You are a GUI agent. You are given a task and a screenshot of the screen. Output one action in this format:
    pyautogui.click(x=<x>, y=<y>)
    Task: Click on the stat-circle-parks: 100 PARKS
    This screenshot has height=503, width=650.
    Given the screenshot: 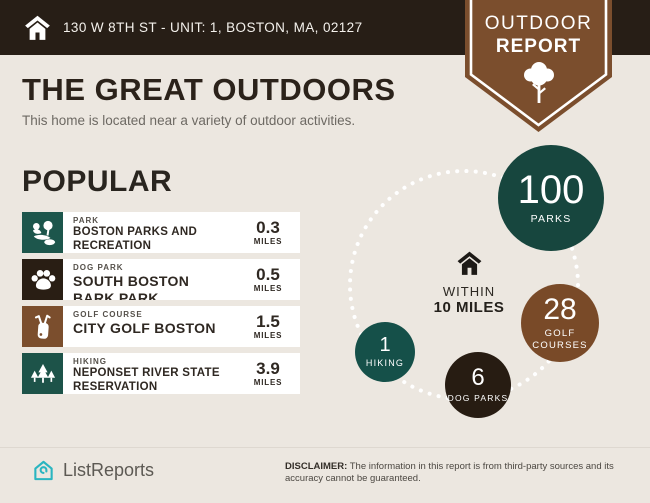 What is the action you would take?
    pyautogui.click(x=551, y=198)
    